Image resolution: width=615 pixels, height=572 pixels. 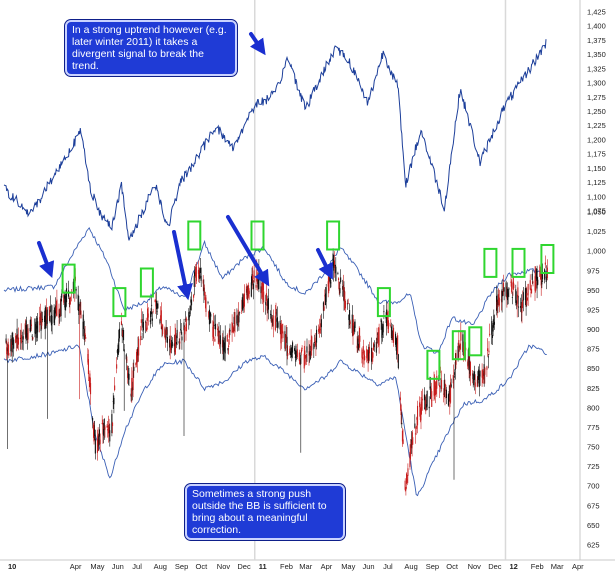 I want to click on x-tick-label: Nov, so click(x=224, y=566).